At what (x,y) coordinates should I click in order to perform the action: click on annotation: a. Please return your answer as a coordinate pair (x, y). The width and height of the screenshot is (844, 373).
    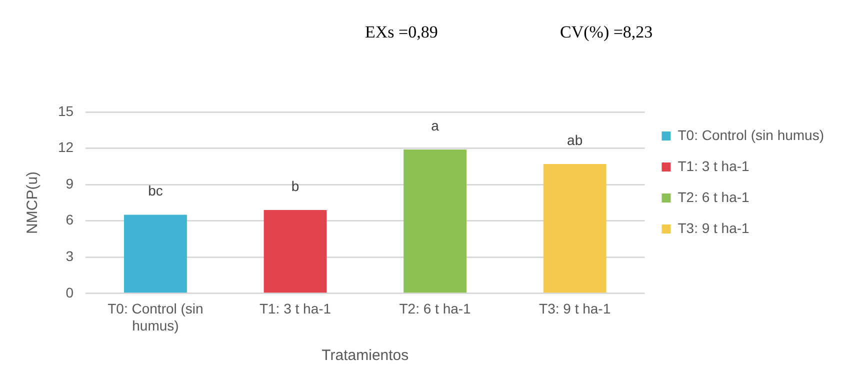
    Looking at the image, I should click on (435, 125).